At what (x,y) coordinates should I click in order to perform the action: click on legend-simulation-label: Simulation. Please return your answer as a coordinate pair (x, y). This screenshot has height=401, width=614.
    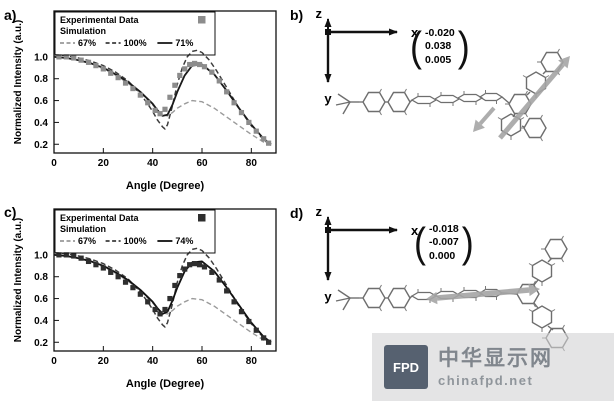
    Looking at the image, I should click on (83, 31).